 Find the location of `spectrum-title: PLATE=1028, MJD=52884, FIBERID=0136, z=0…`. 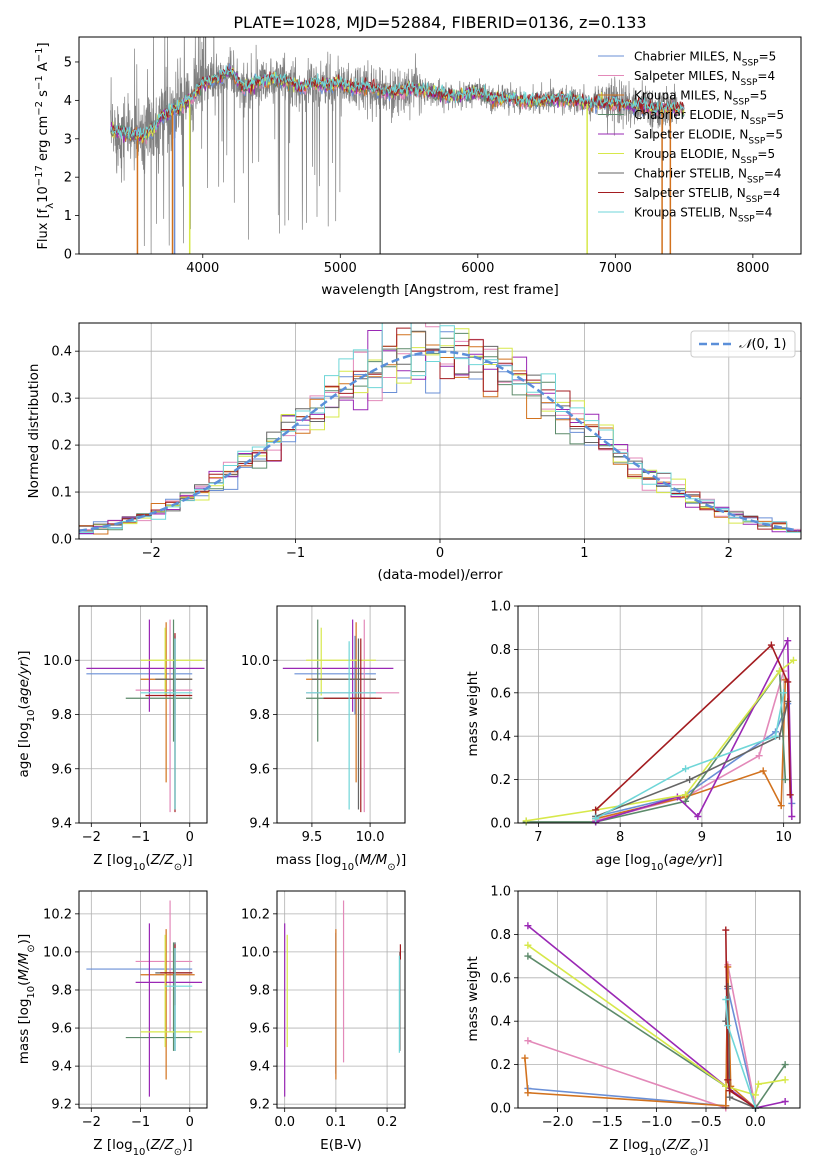

spectrum-title: PLATE=1028, MJD=52884, FIBERID=0136, z=0… is located at coordinates (439, 22).